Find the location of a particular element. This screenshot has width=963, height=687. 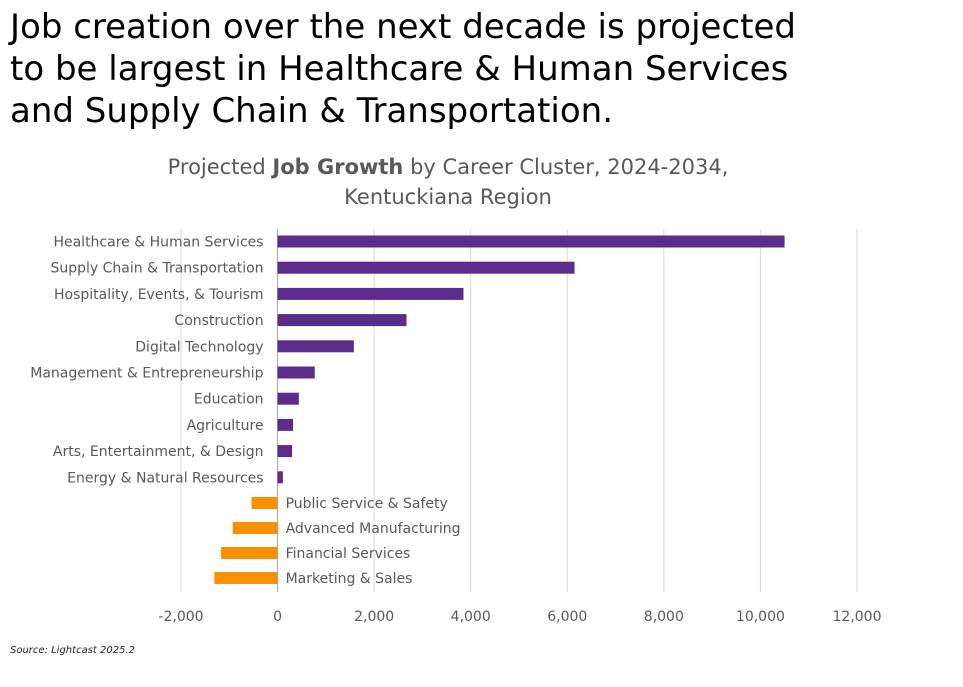

chart-title-prefix: Projected is located at coordinates (220, 167).